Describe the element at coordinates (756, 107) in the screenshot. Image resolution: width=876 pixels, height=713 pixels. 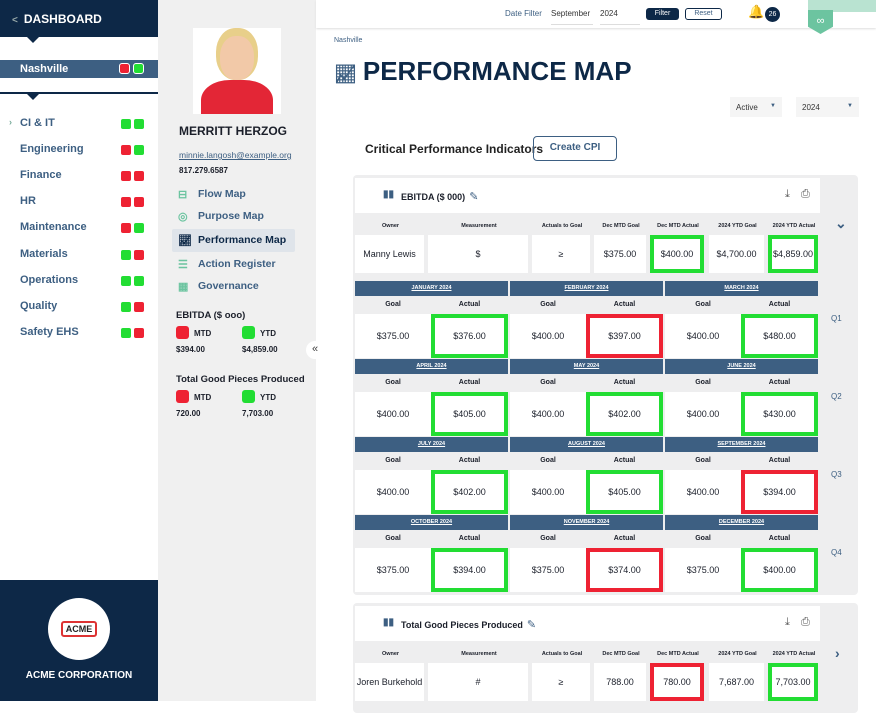
I see `status-select: Active ▼` at that location.